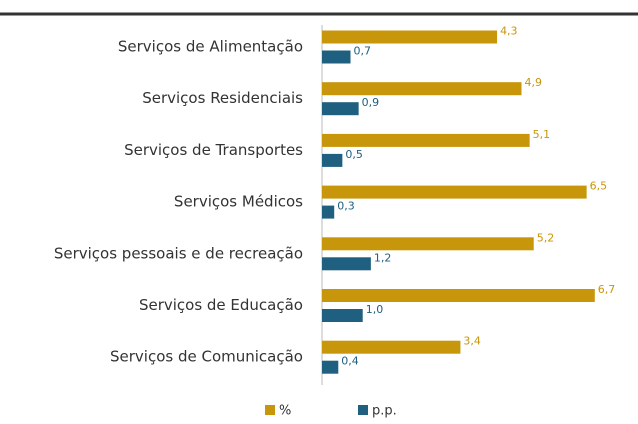  Describe the element at coordinates (383, 257) in the screenshot. I see `value-label: 1,2` at that location.